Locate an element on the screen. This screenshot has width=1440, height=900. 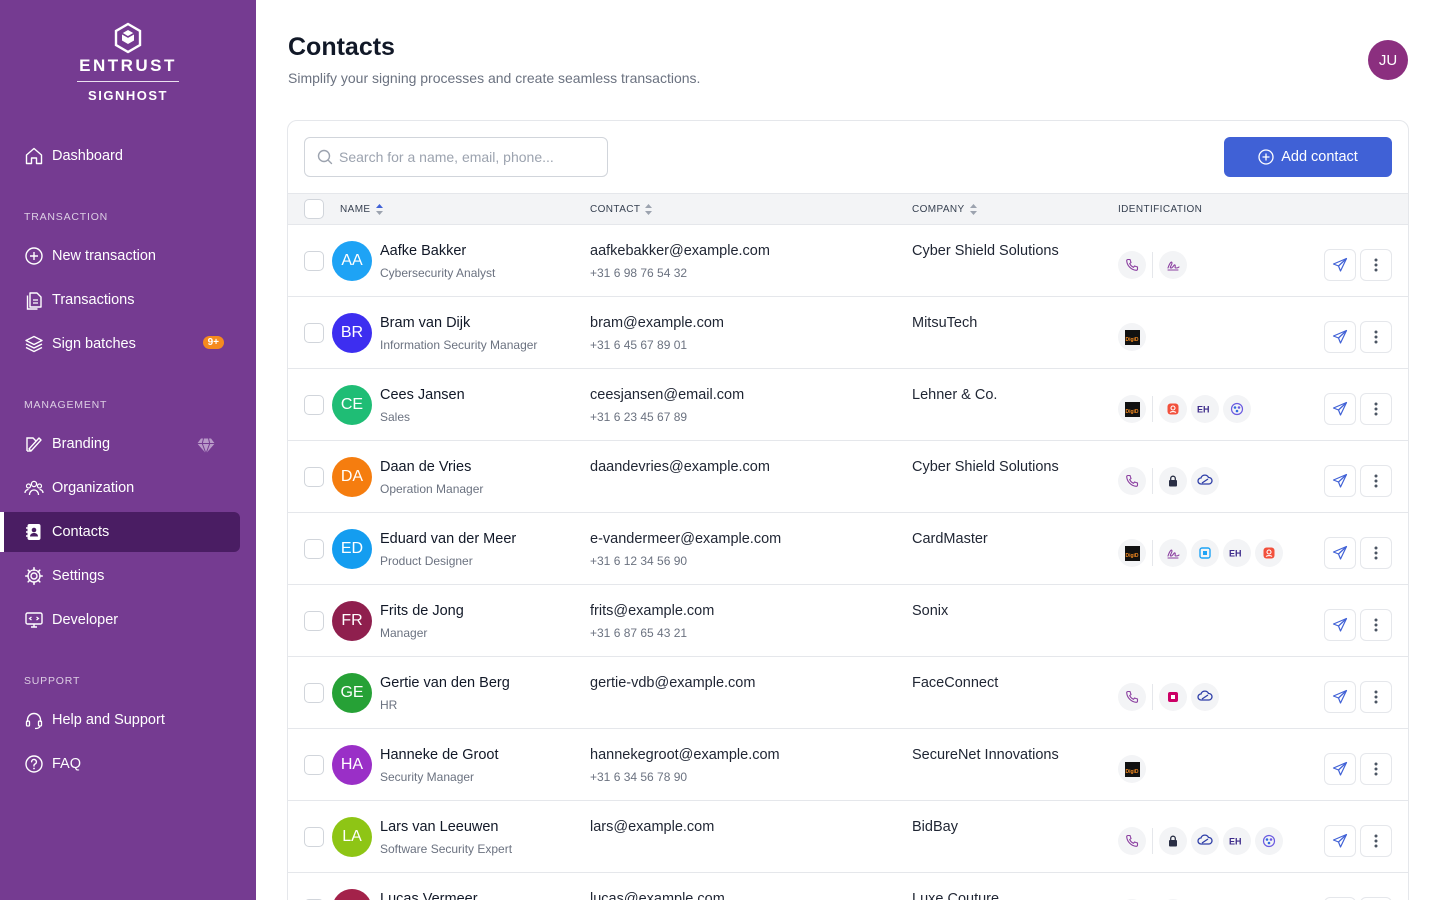
contact-name: Hanneke de Groot is located at coordinates (439, 755).